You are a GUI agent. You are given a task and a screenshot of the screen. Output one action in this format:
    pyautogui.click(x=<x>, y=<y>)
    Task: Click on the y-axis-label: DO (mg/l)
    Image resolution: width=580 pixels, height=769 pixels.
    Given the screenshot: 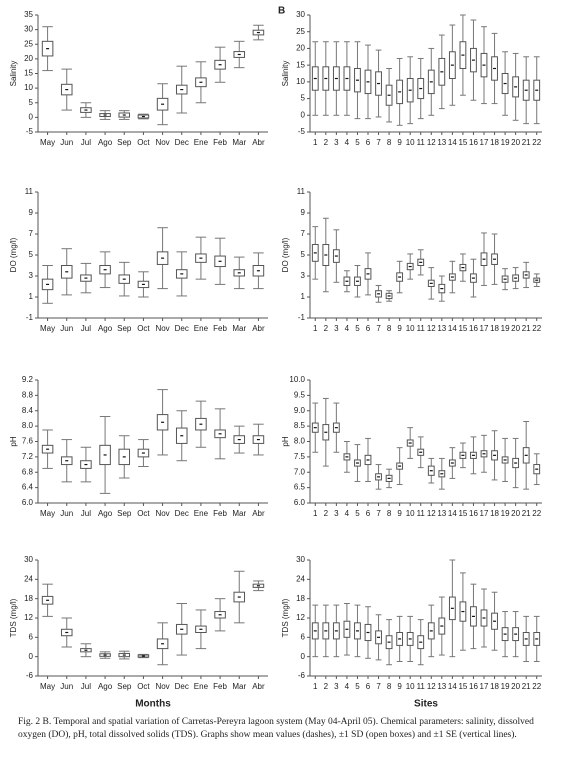 What is the action you would take?
    pyautogui.click(x=285, y=254)
    